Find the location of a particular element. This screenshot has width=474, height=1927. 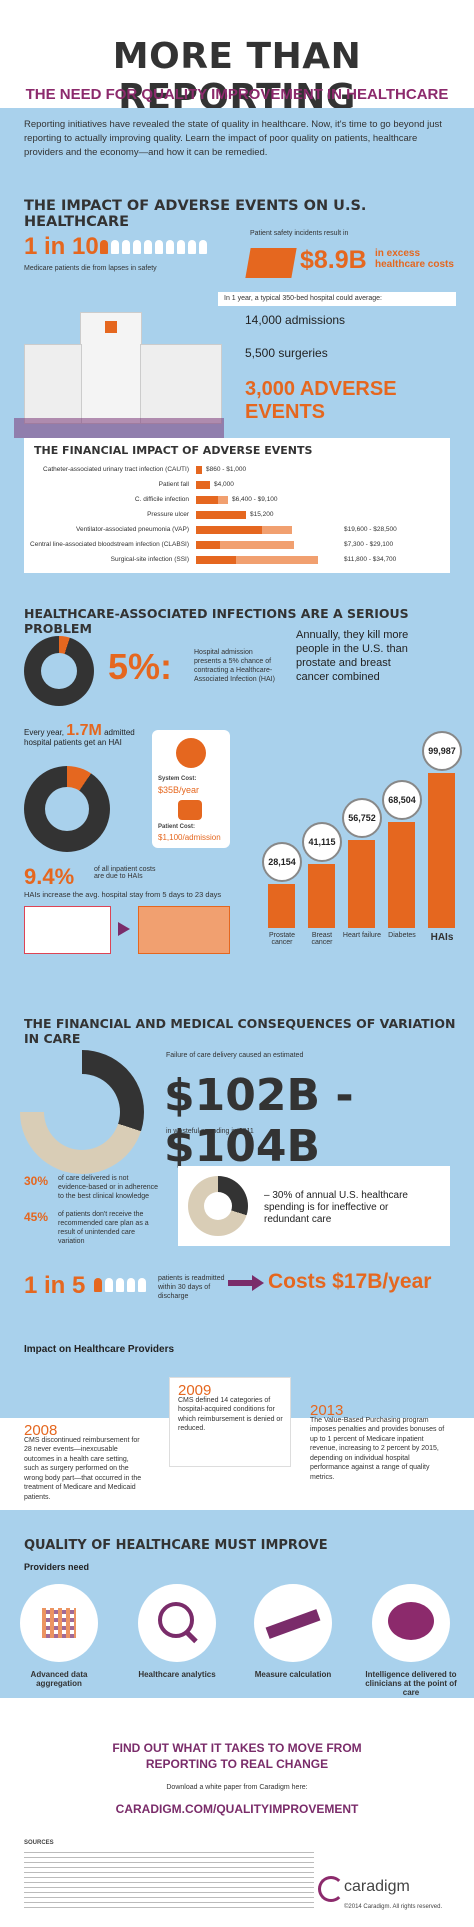

chart-category-label: Diabetes is located at coordinates (402, 935).